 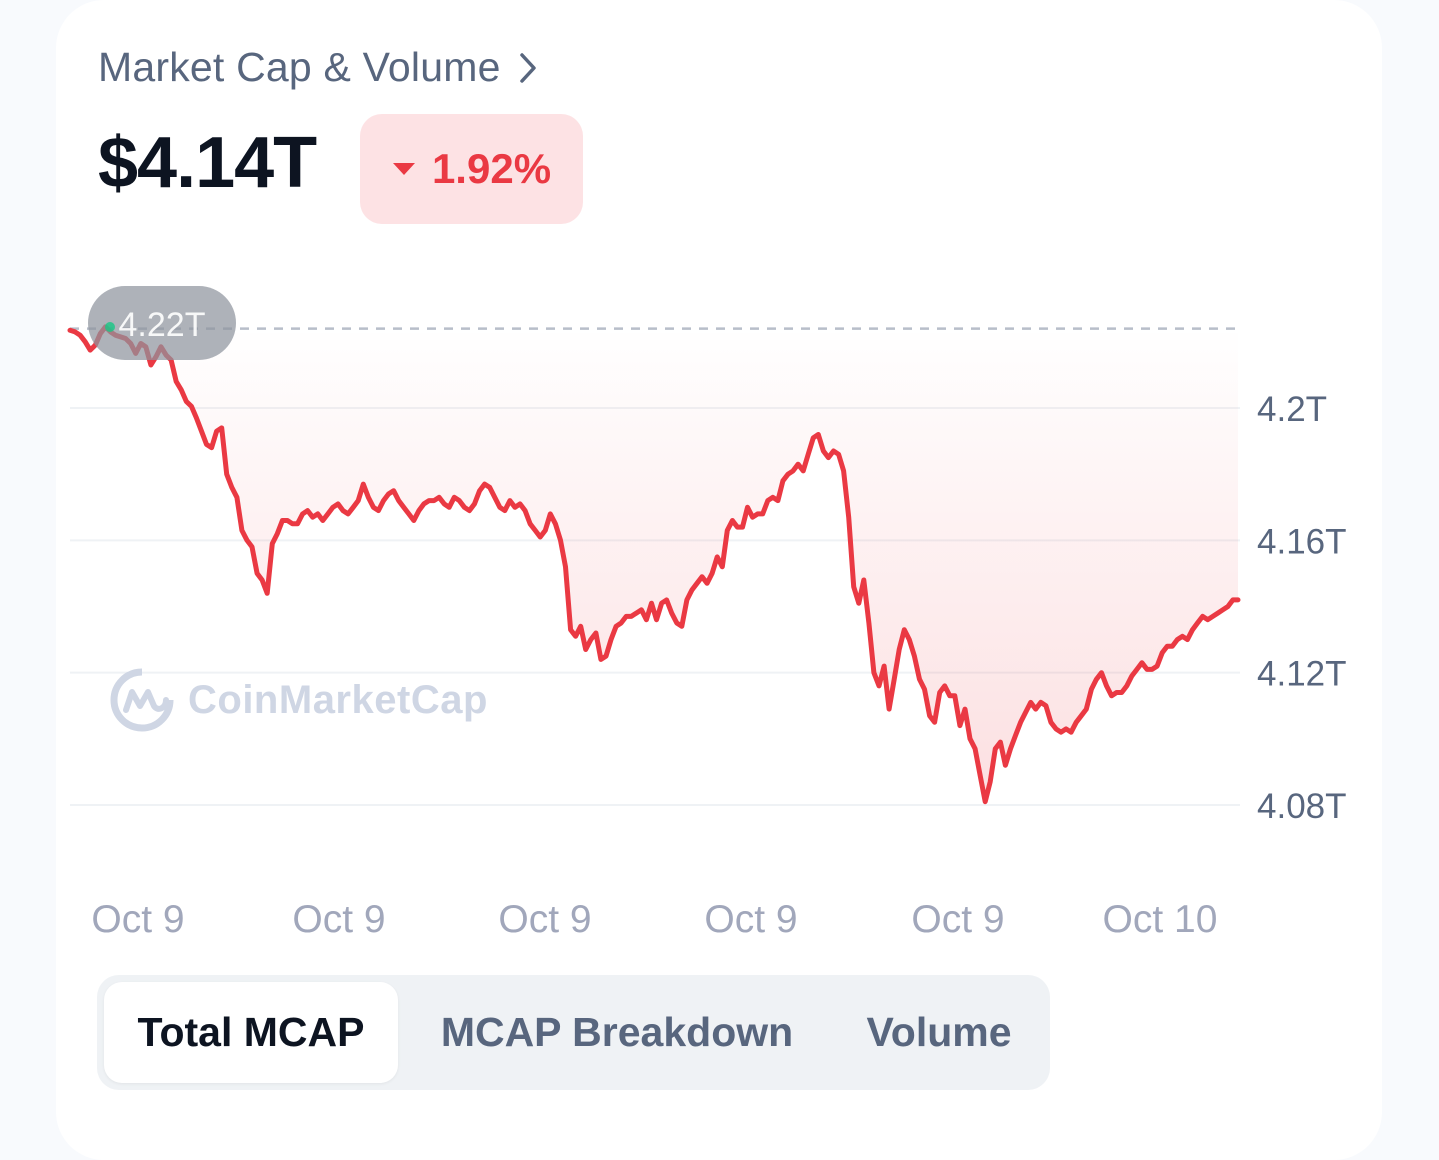 I want to click on total-market-cap-value: $4.14T, so click(x=207, y=163).